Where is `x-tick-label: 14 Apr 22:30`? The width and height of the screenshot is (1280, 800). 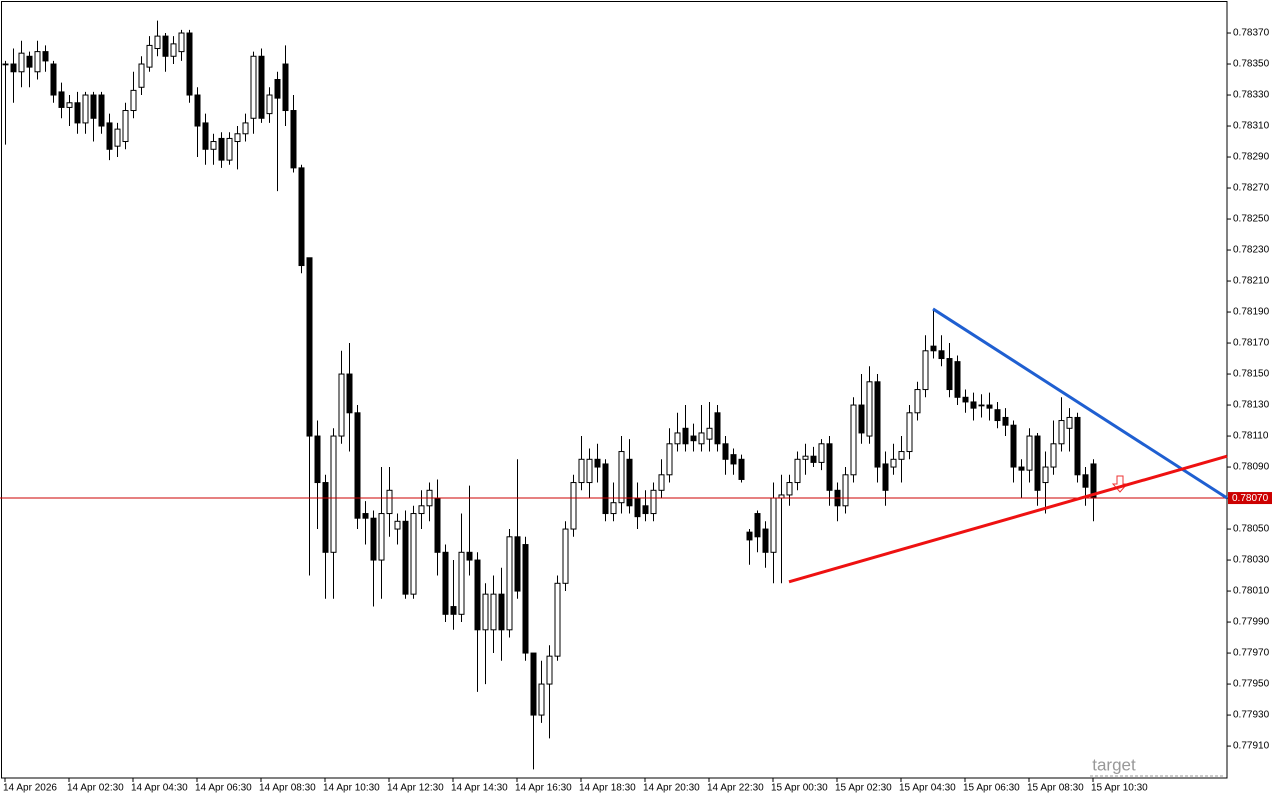
x-tick-label: 14 Apr 22:30 is located at coordinates (735, 788).